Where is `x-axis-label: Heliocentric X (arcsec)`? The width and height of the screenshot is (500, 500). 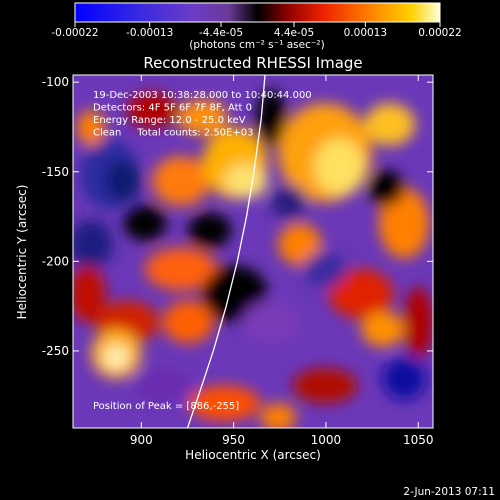
x-axis-label: Heliocentric X (arcsec) is located at coordinates (253, 455).